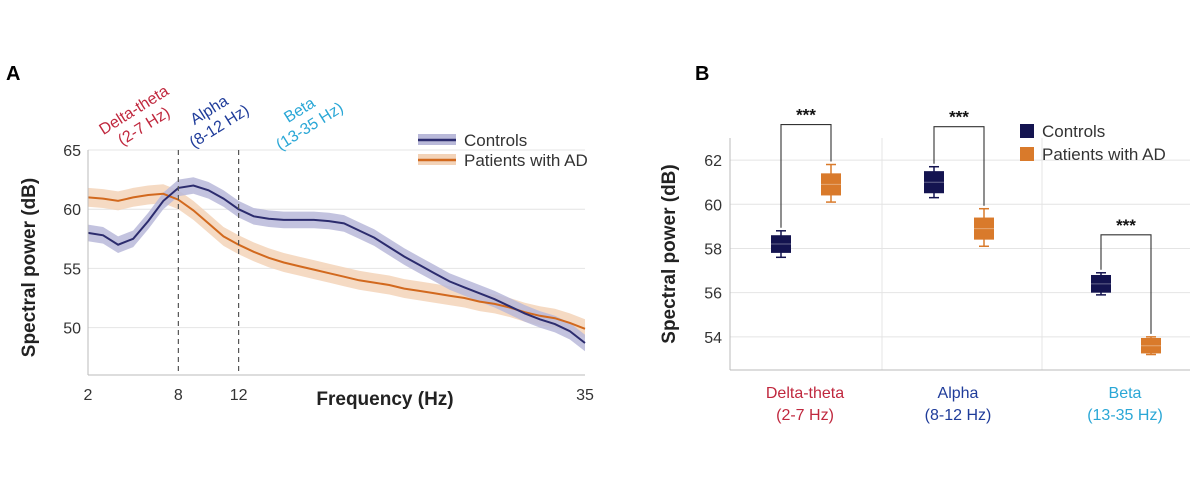  Describe the element at coordinates (669, 253) in the screenshot. I see `b-y-axis-label: Spectral power (dB)` at that location.